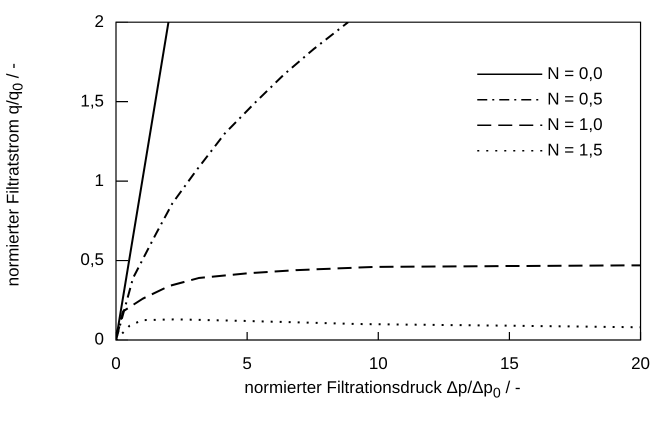  Describe the element at coordinates (247, 363) in the screenshot. I see `x-tick-label: 5` at that location.